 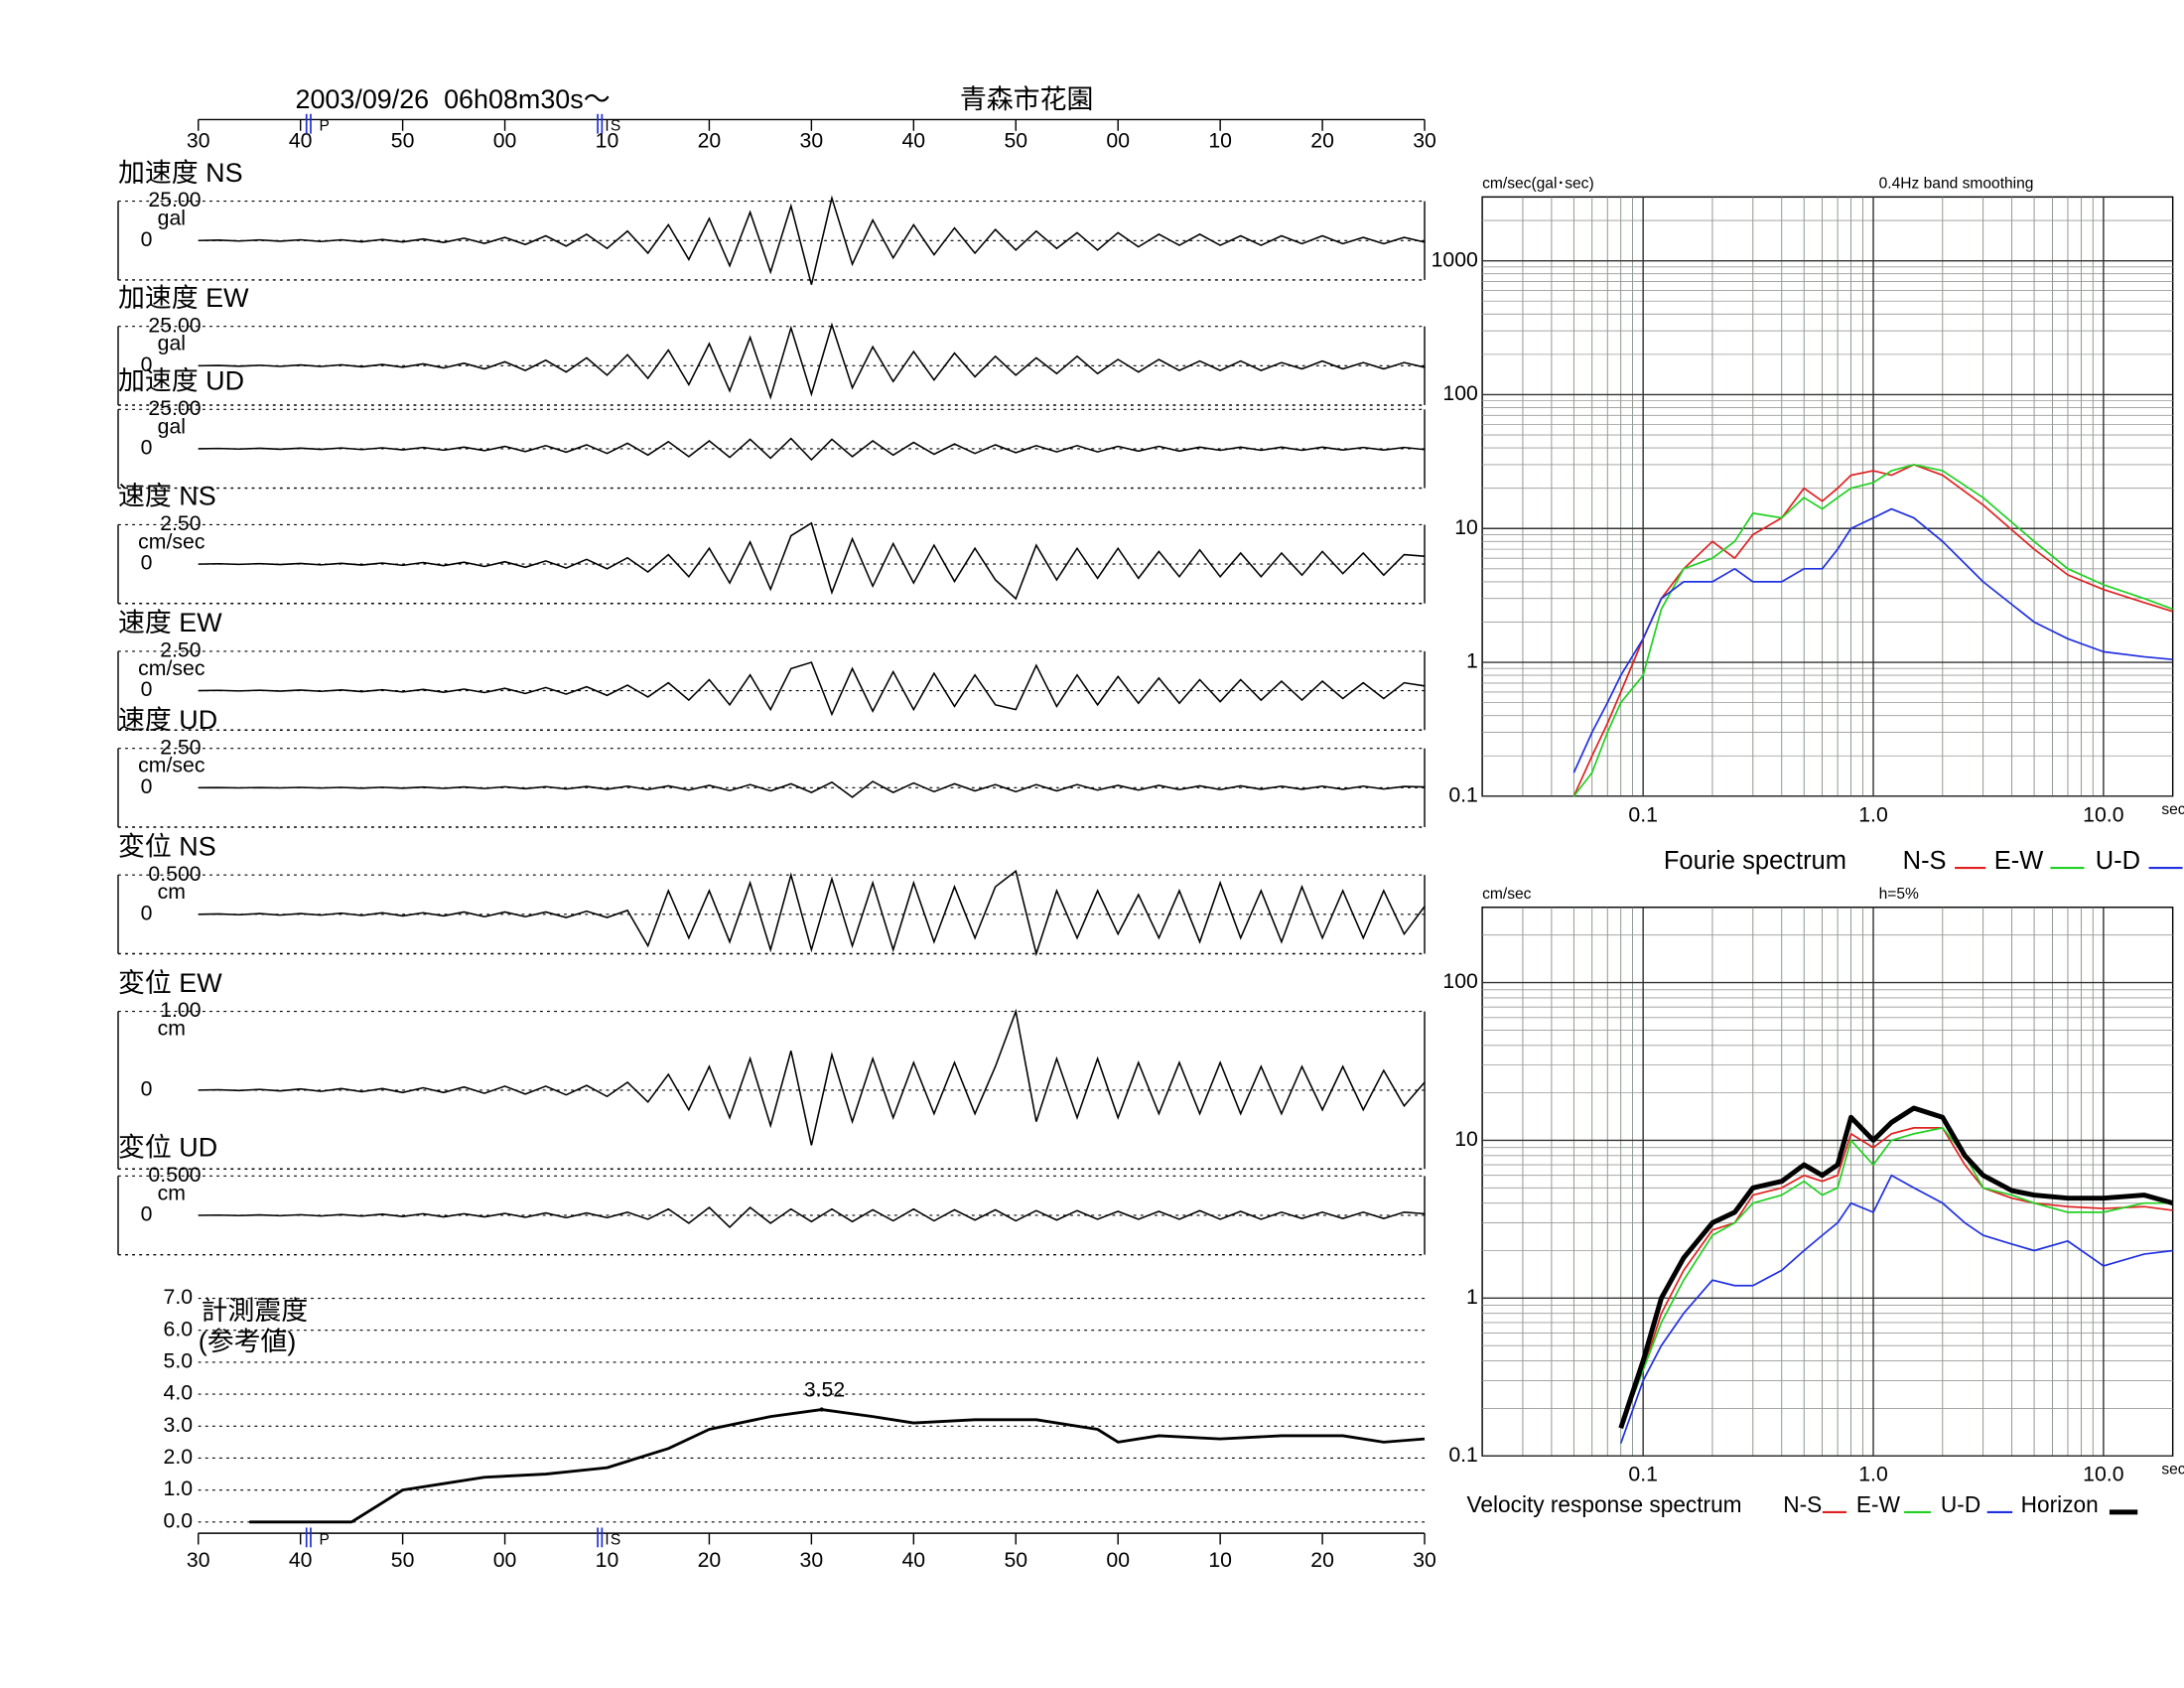 I want to click on y-tick-label: 1.00, so click(x=180, y=1010).